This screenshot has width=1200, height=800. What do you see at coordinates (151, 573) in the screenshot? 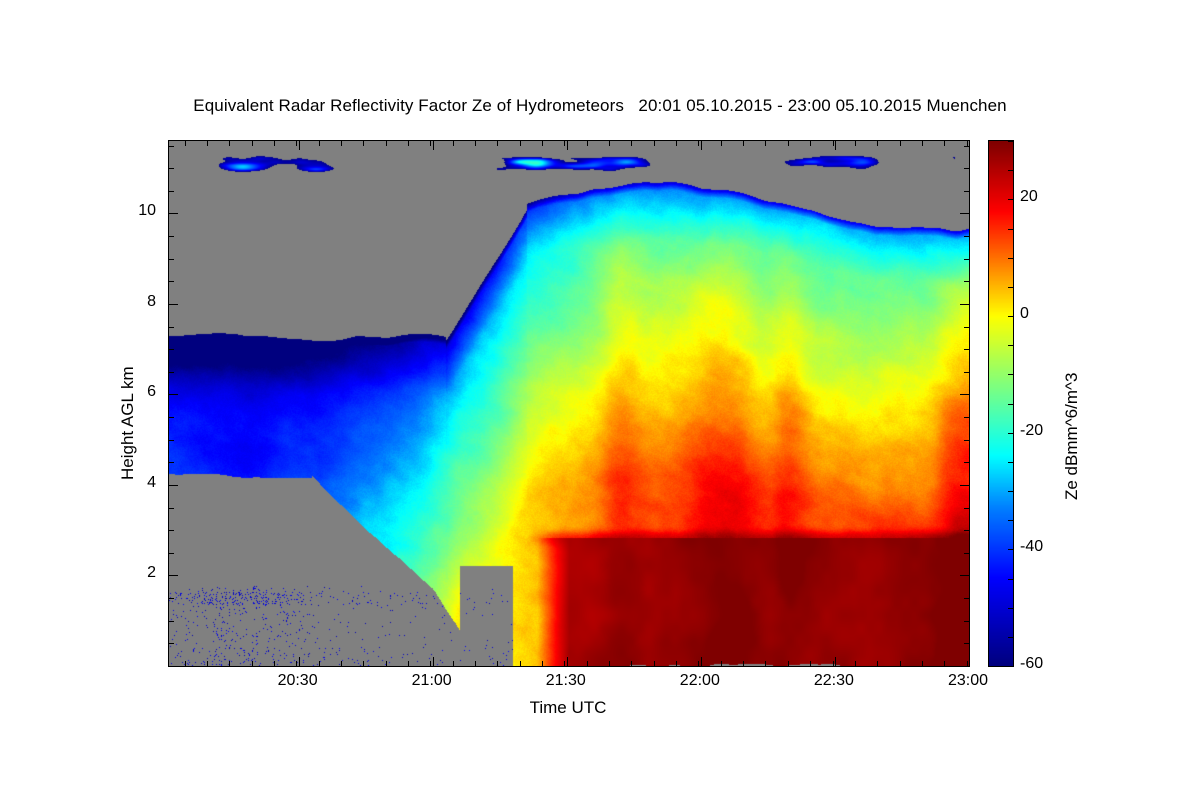
I see `y-tick-label: 2` at bounding box center [151, 573].